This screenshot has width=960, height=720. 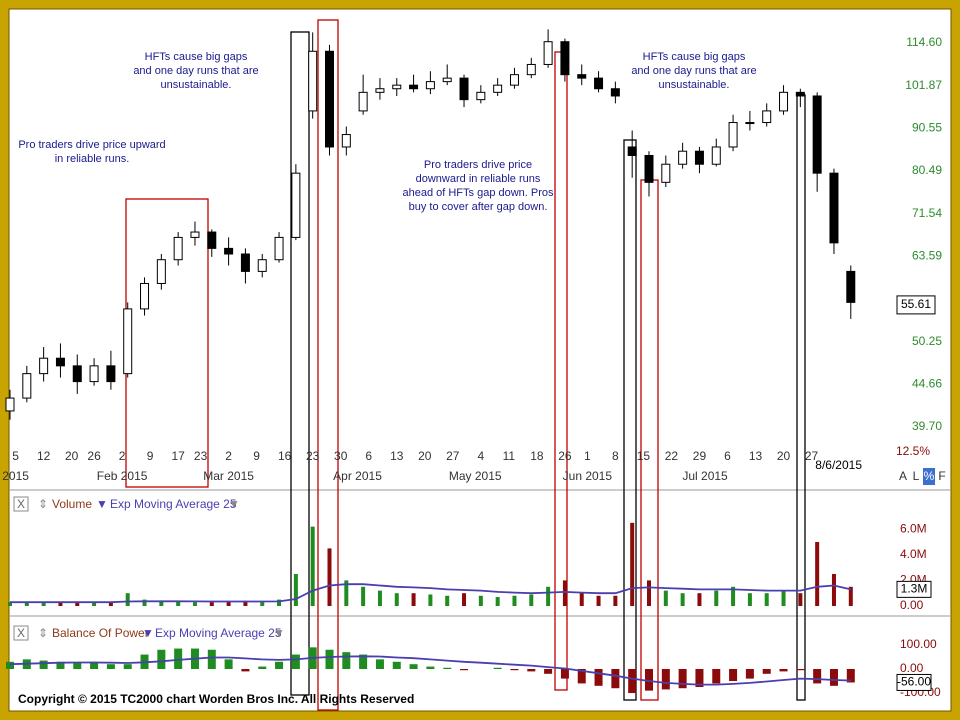 I want to click on x-tick-label: 13, so click(x=397, y=456).